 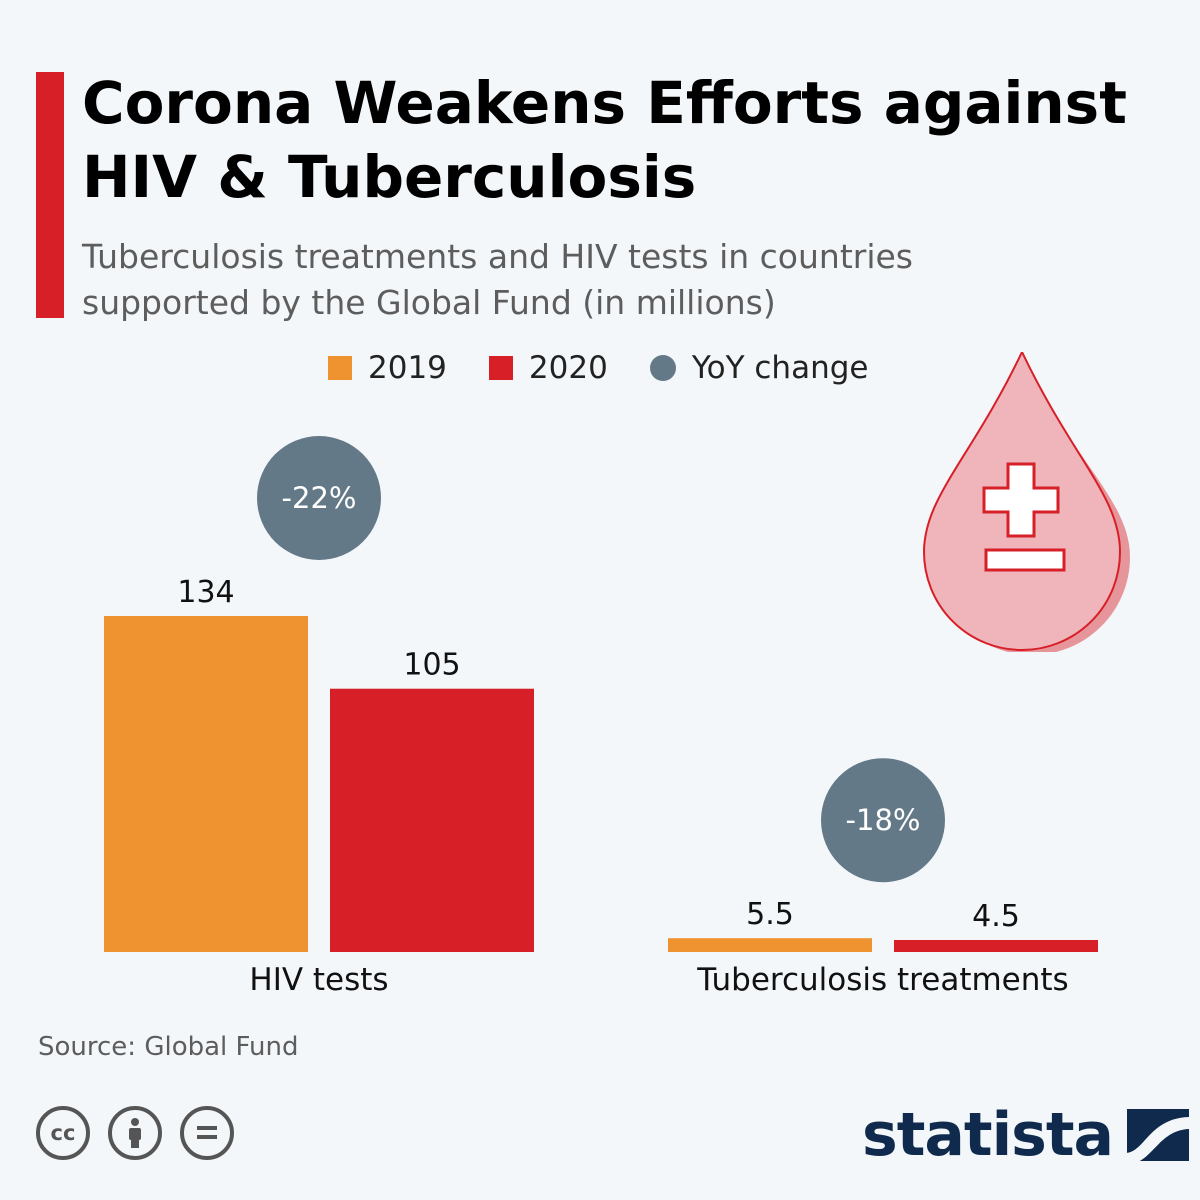 I want to click on attribution-icon, so click(x=135, y=1133).